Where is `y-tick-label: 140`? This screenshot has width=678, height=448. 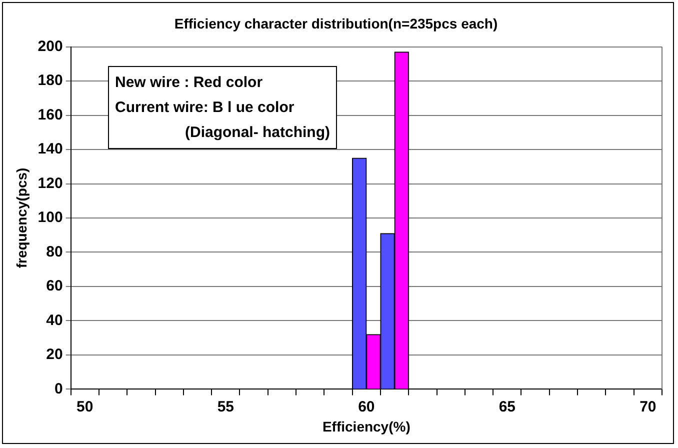
y-tick-label: 140 is located at coordinates (50, 149).